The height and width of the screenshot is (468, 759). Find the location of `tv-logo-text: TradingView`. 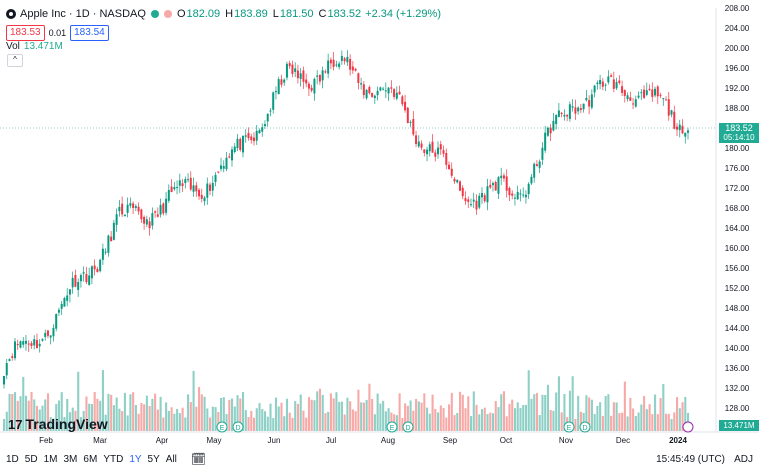

tv-logo-text: TradingView is located at coordinates (66, 424).